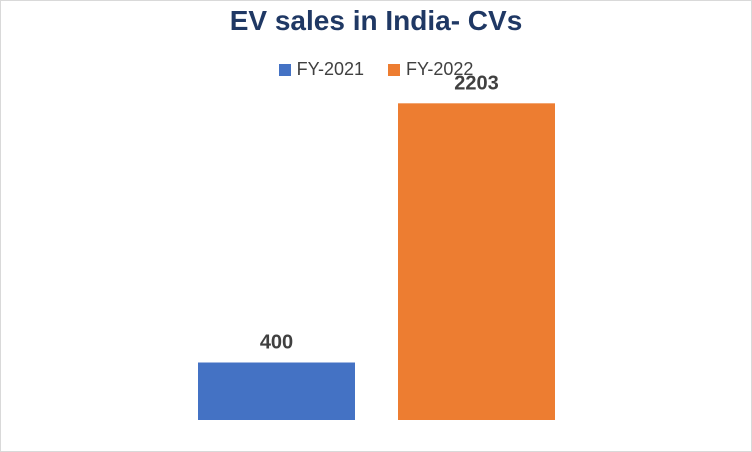  I want to click on legend-item-fy2021: FY-2021, so click(321, 69).